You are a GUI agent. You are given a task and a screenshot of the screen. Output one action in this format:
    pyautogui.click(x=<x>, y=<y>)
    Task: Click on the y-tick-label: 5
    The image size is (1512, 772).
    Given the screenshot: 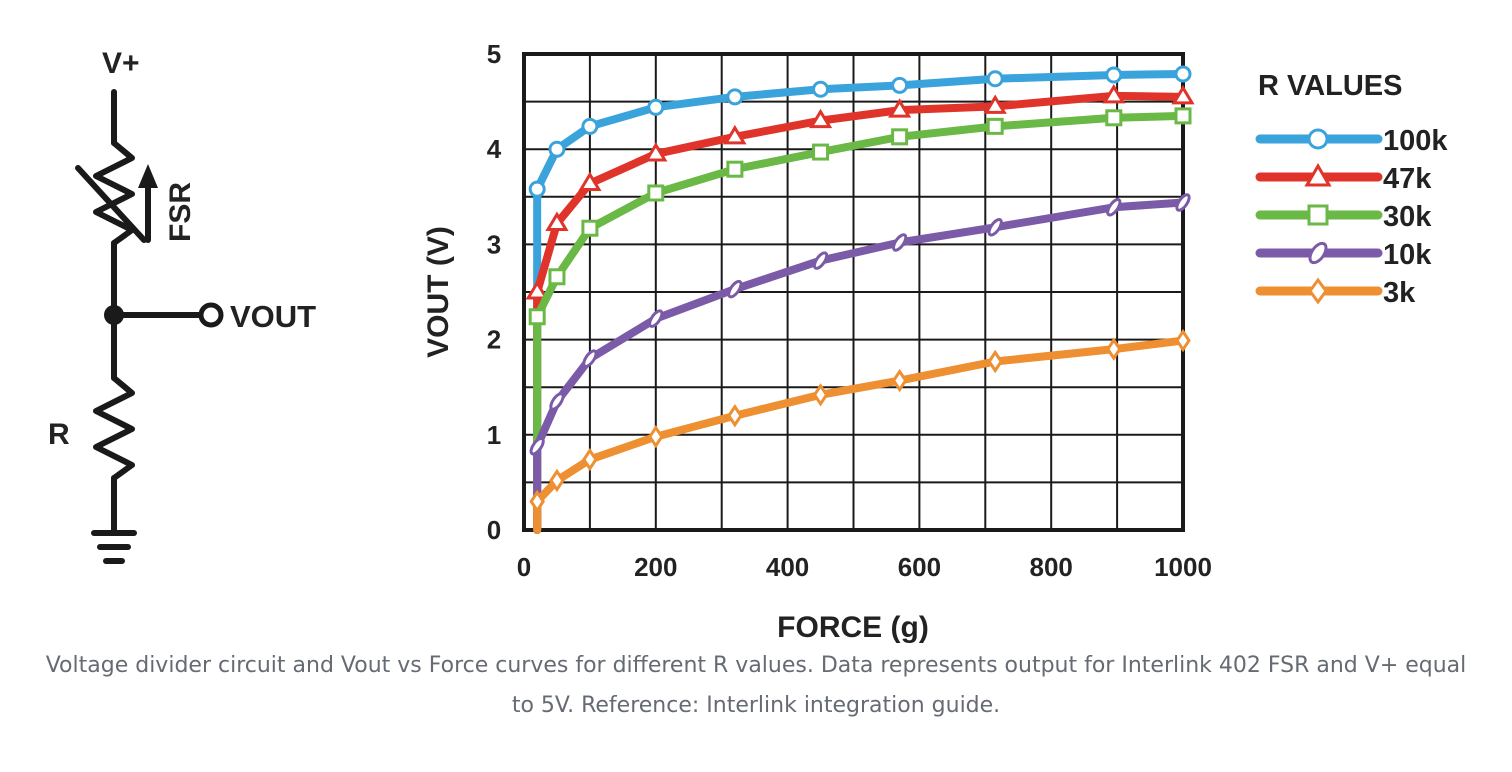 What is the action you would take?
    pyautogui.click(x=494, y=54)
    